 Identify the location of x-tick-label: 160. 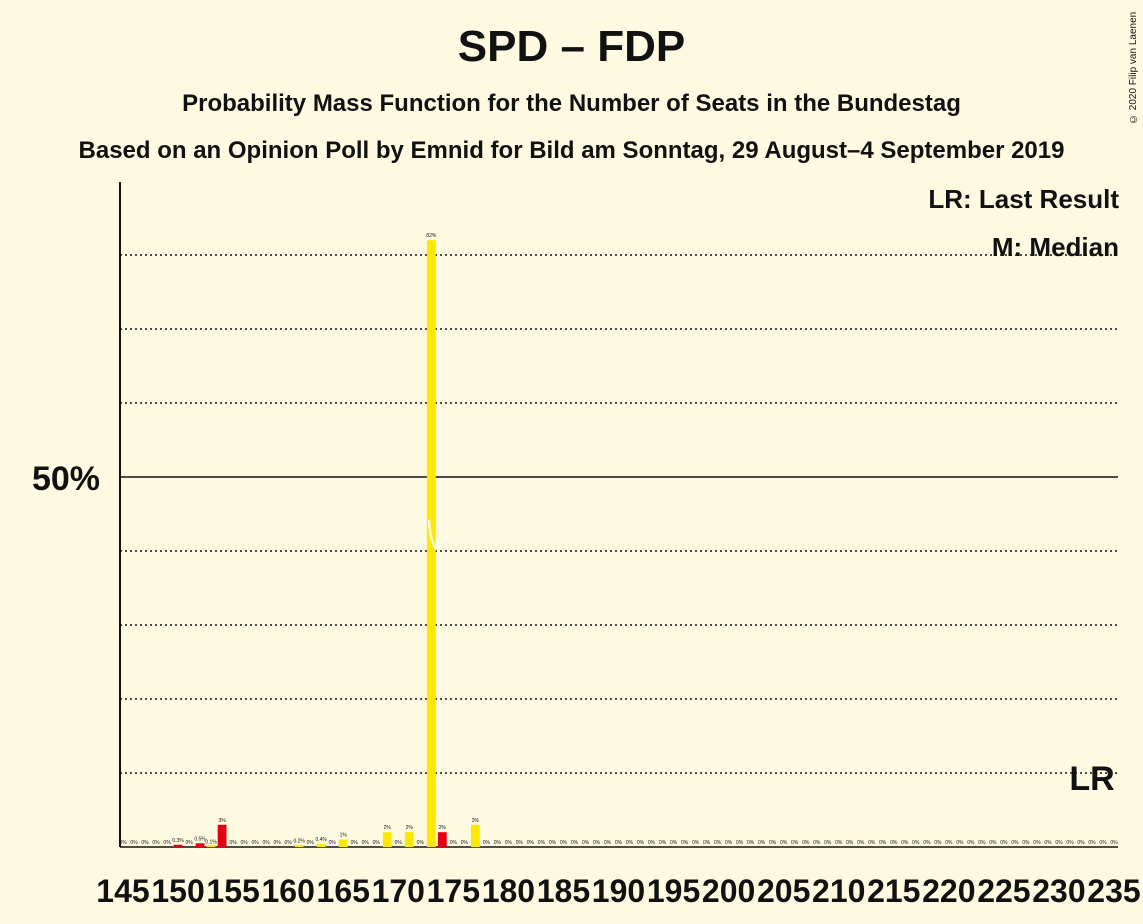
(287, 891).